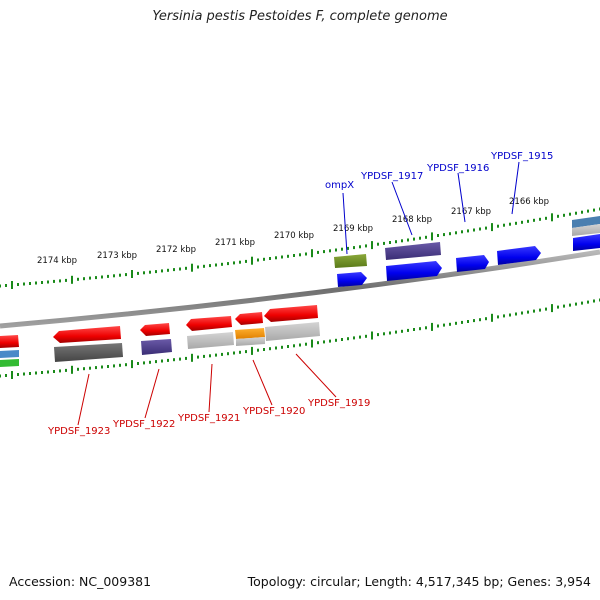  I want to click on label-ompX: ompX, so click(339, 185).